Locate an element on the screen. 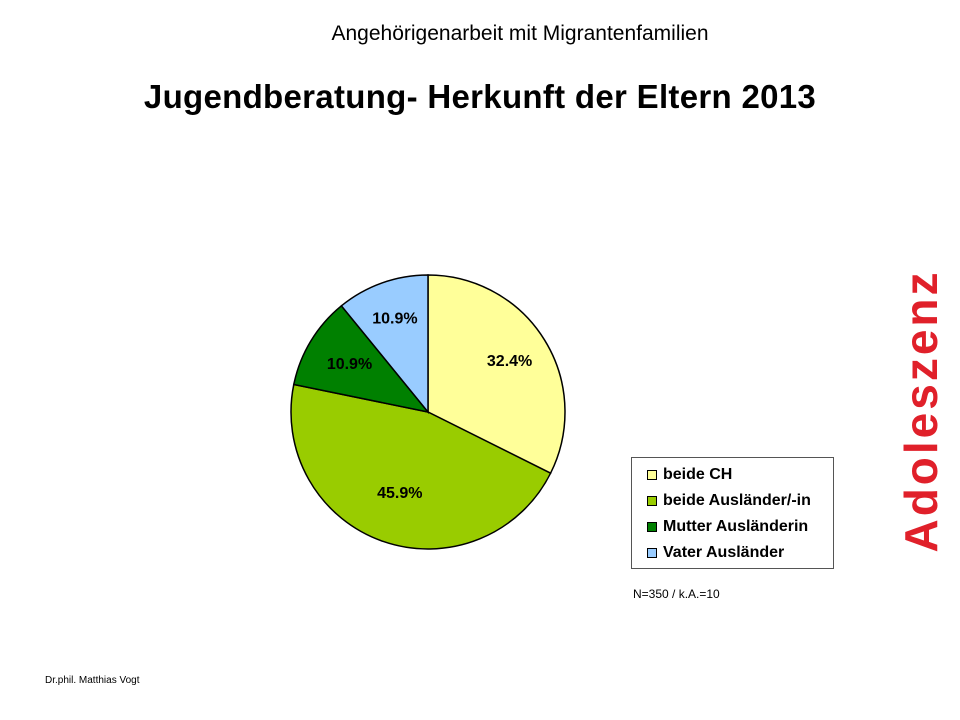 The image size is (960, 720). legend-item: beide CH is located at coordinates (740, 475).